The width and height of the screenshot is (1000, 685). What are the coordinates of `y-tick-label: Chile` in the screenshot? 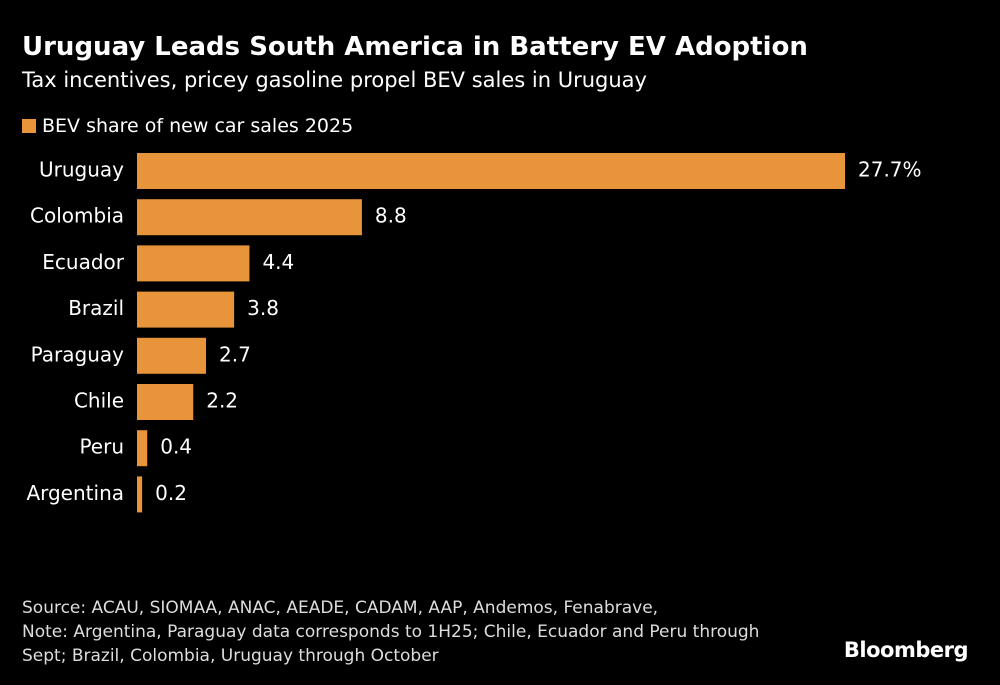 It's located at (99, 401).